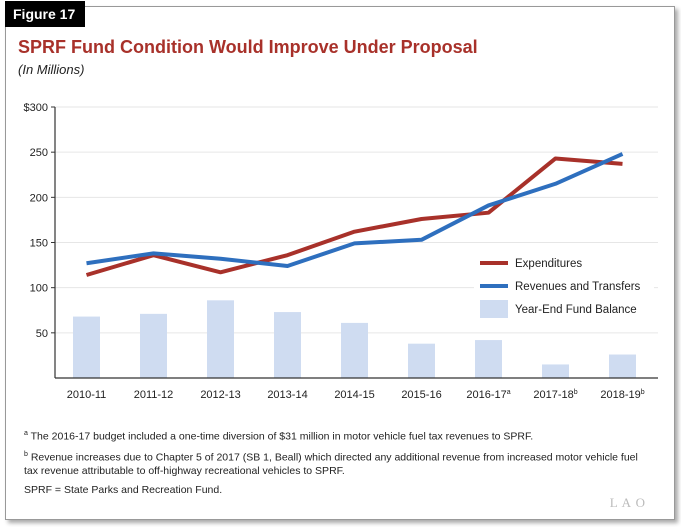  Describe the element at coordinates (154, 395) in the screenshot. I see `x-tick-label: 2011-12` at that location.